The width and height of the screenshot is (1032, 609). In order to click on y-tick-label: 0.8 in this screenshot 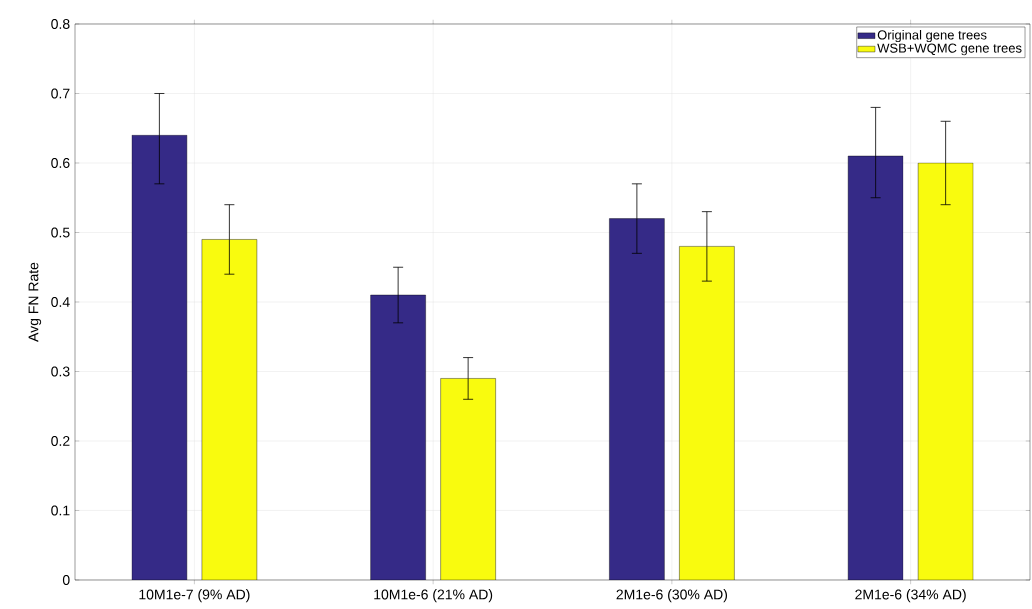, I will do `click(60, 24)`.